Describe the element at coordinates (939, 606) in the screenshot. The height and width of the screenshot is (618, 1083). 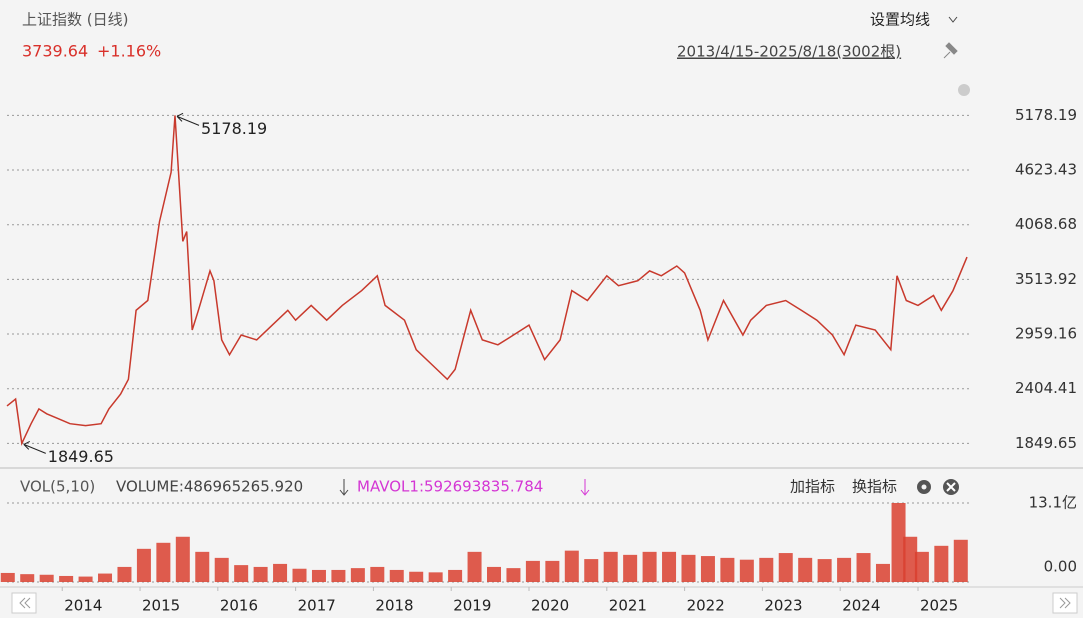
I see `x-tick-label: 2025` at that location.